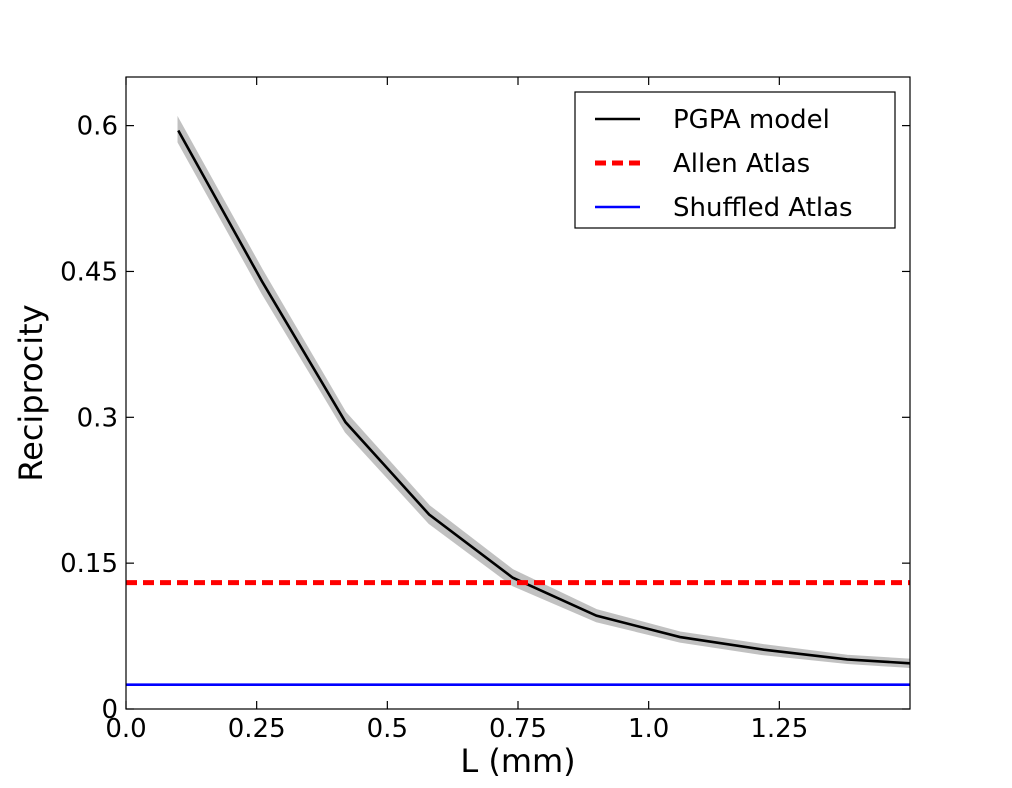 The image size is (1012, 788). I want to click on x-tick-label: 1.25, so click(779, 729).